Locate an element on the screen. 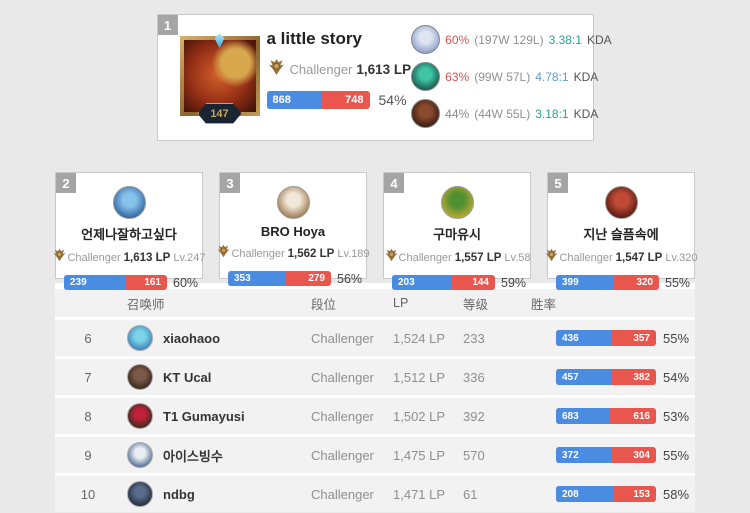  champion-stat-line: 60% (197W 129L) 3.38:1 KDA is located at coordinates (511, 39).